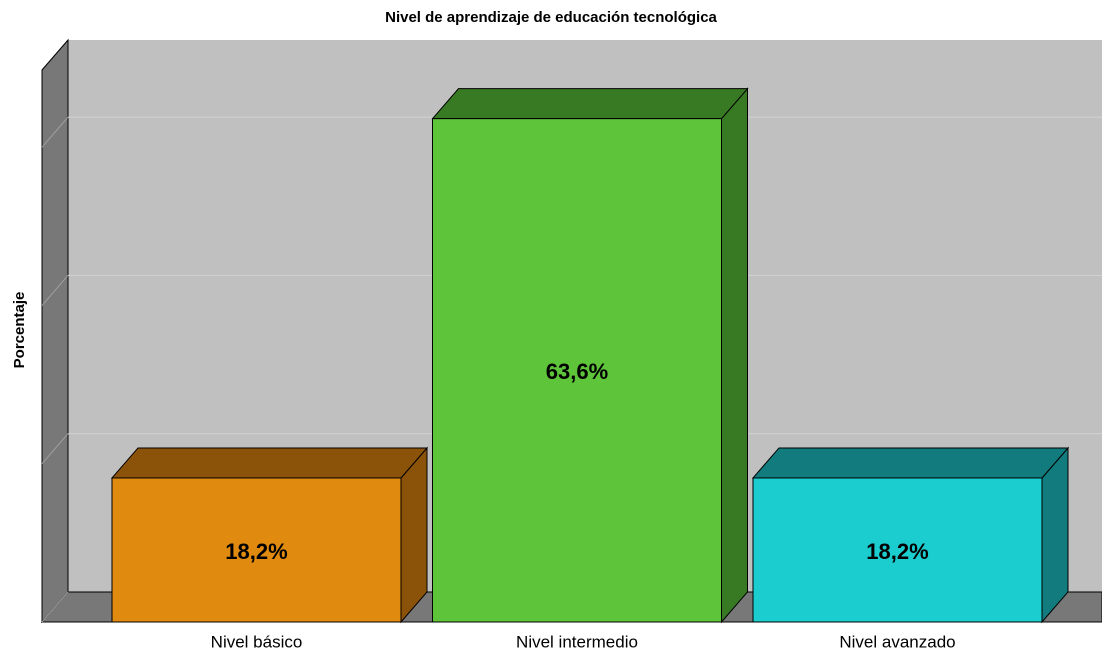  I want to click on x-tick-label: Nivel intermedio, so click(577, 641).